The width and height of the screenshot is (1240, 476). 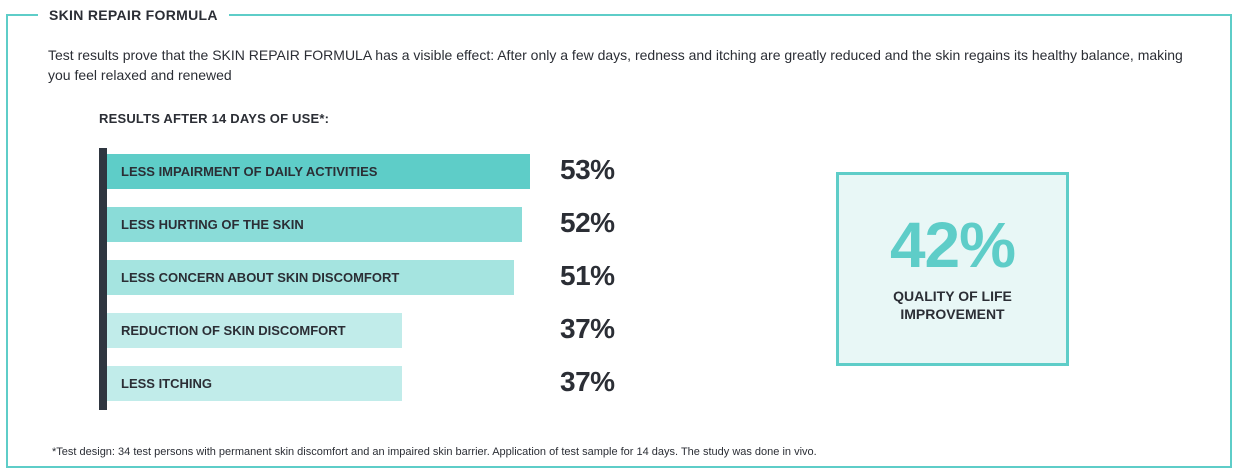 I want to click on bar: LESS IMPAIRMENT OF DAILY ACTIVITIES, so click(x=318, y=171).